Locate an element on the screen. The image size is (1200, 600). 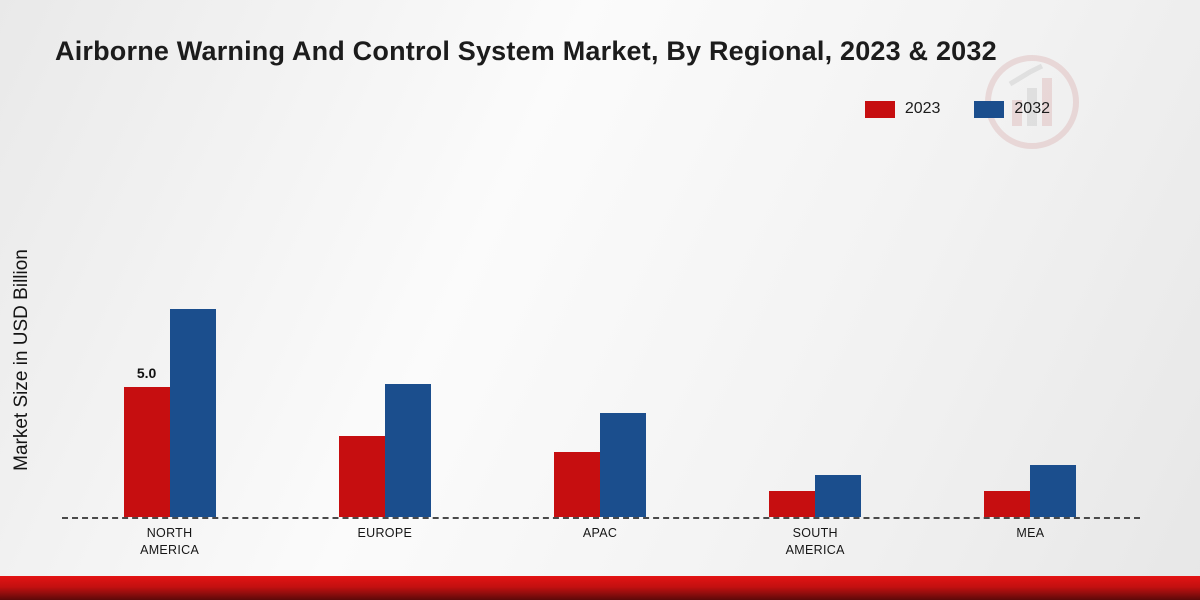
legend-swatch-2032 is located at coordinates (989, 109).